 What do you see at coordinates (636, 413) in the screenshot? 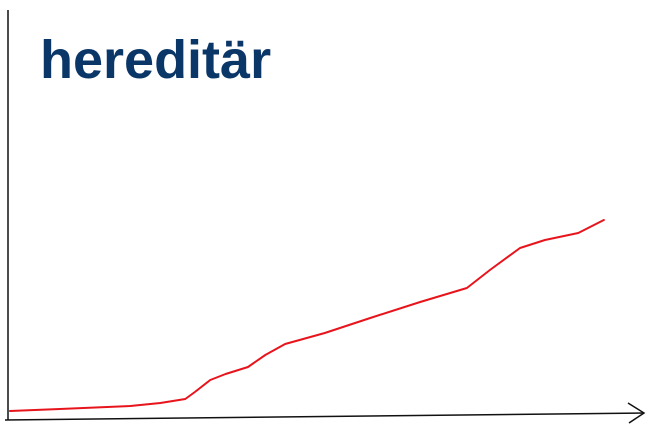
I see `x-axis-arrow` at bounding box center [636, 413].